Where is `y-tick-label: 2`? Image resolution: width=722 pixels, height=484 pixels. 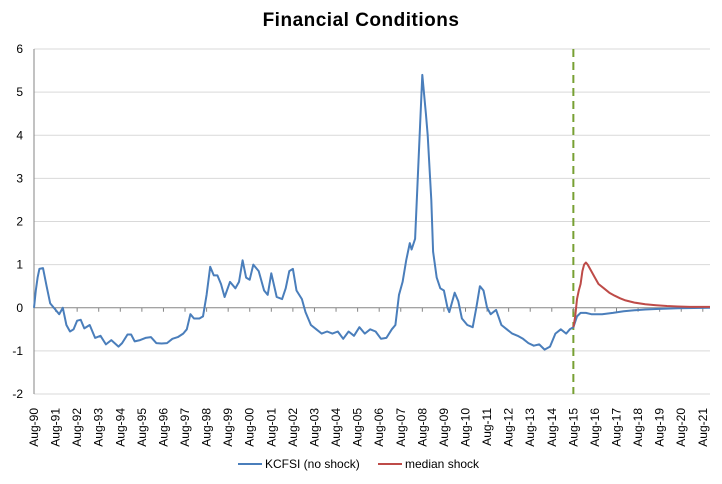
y-tick-label: 2 is located at coordinates (19, 222).